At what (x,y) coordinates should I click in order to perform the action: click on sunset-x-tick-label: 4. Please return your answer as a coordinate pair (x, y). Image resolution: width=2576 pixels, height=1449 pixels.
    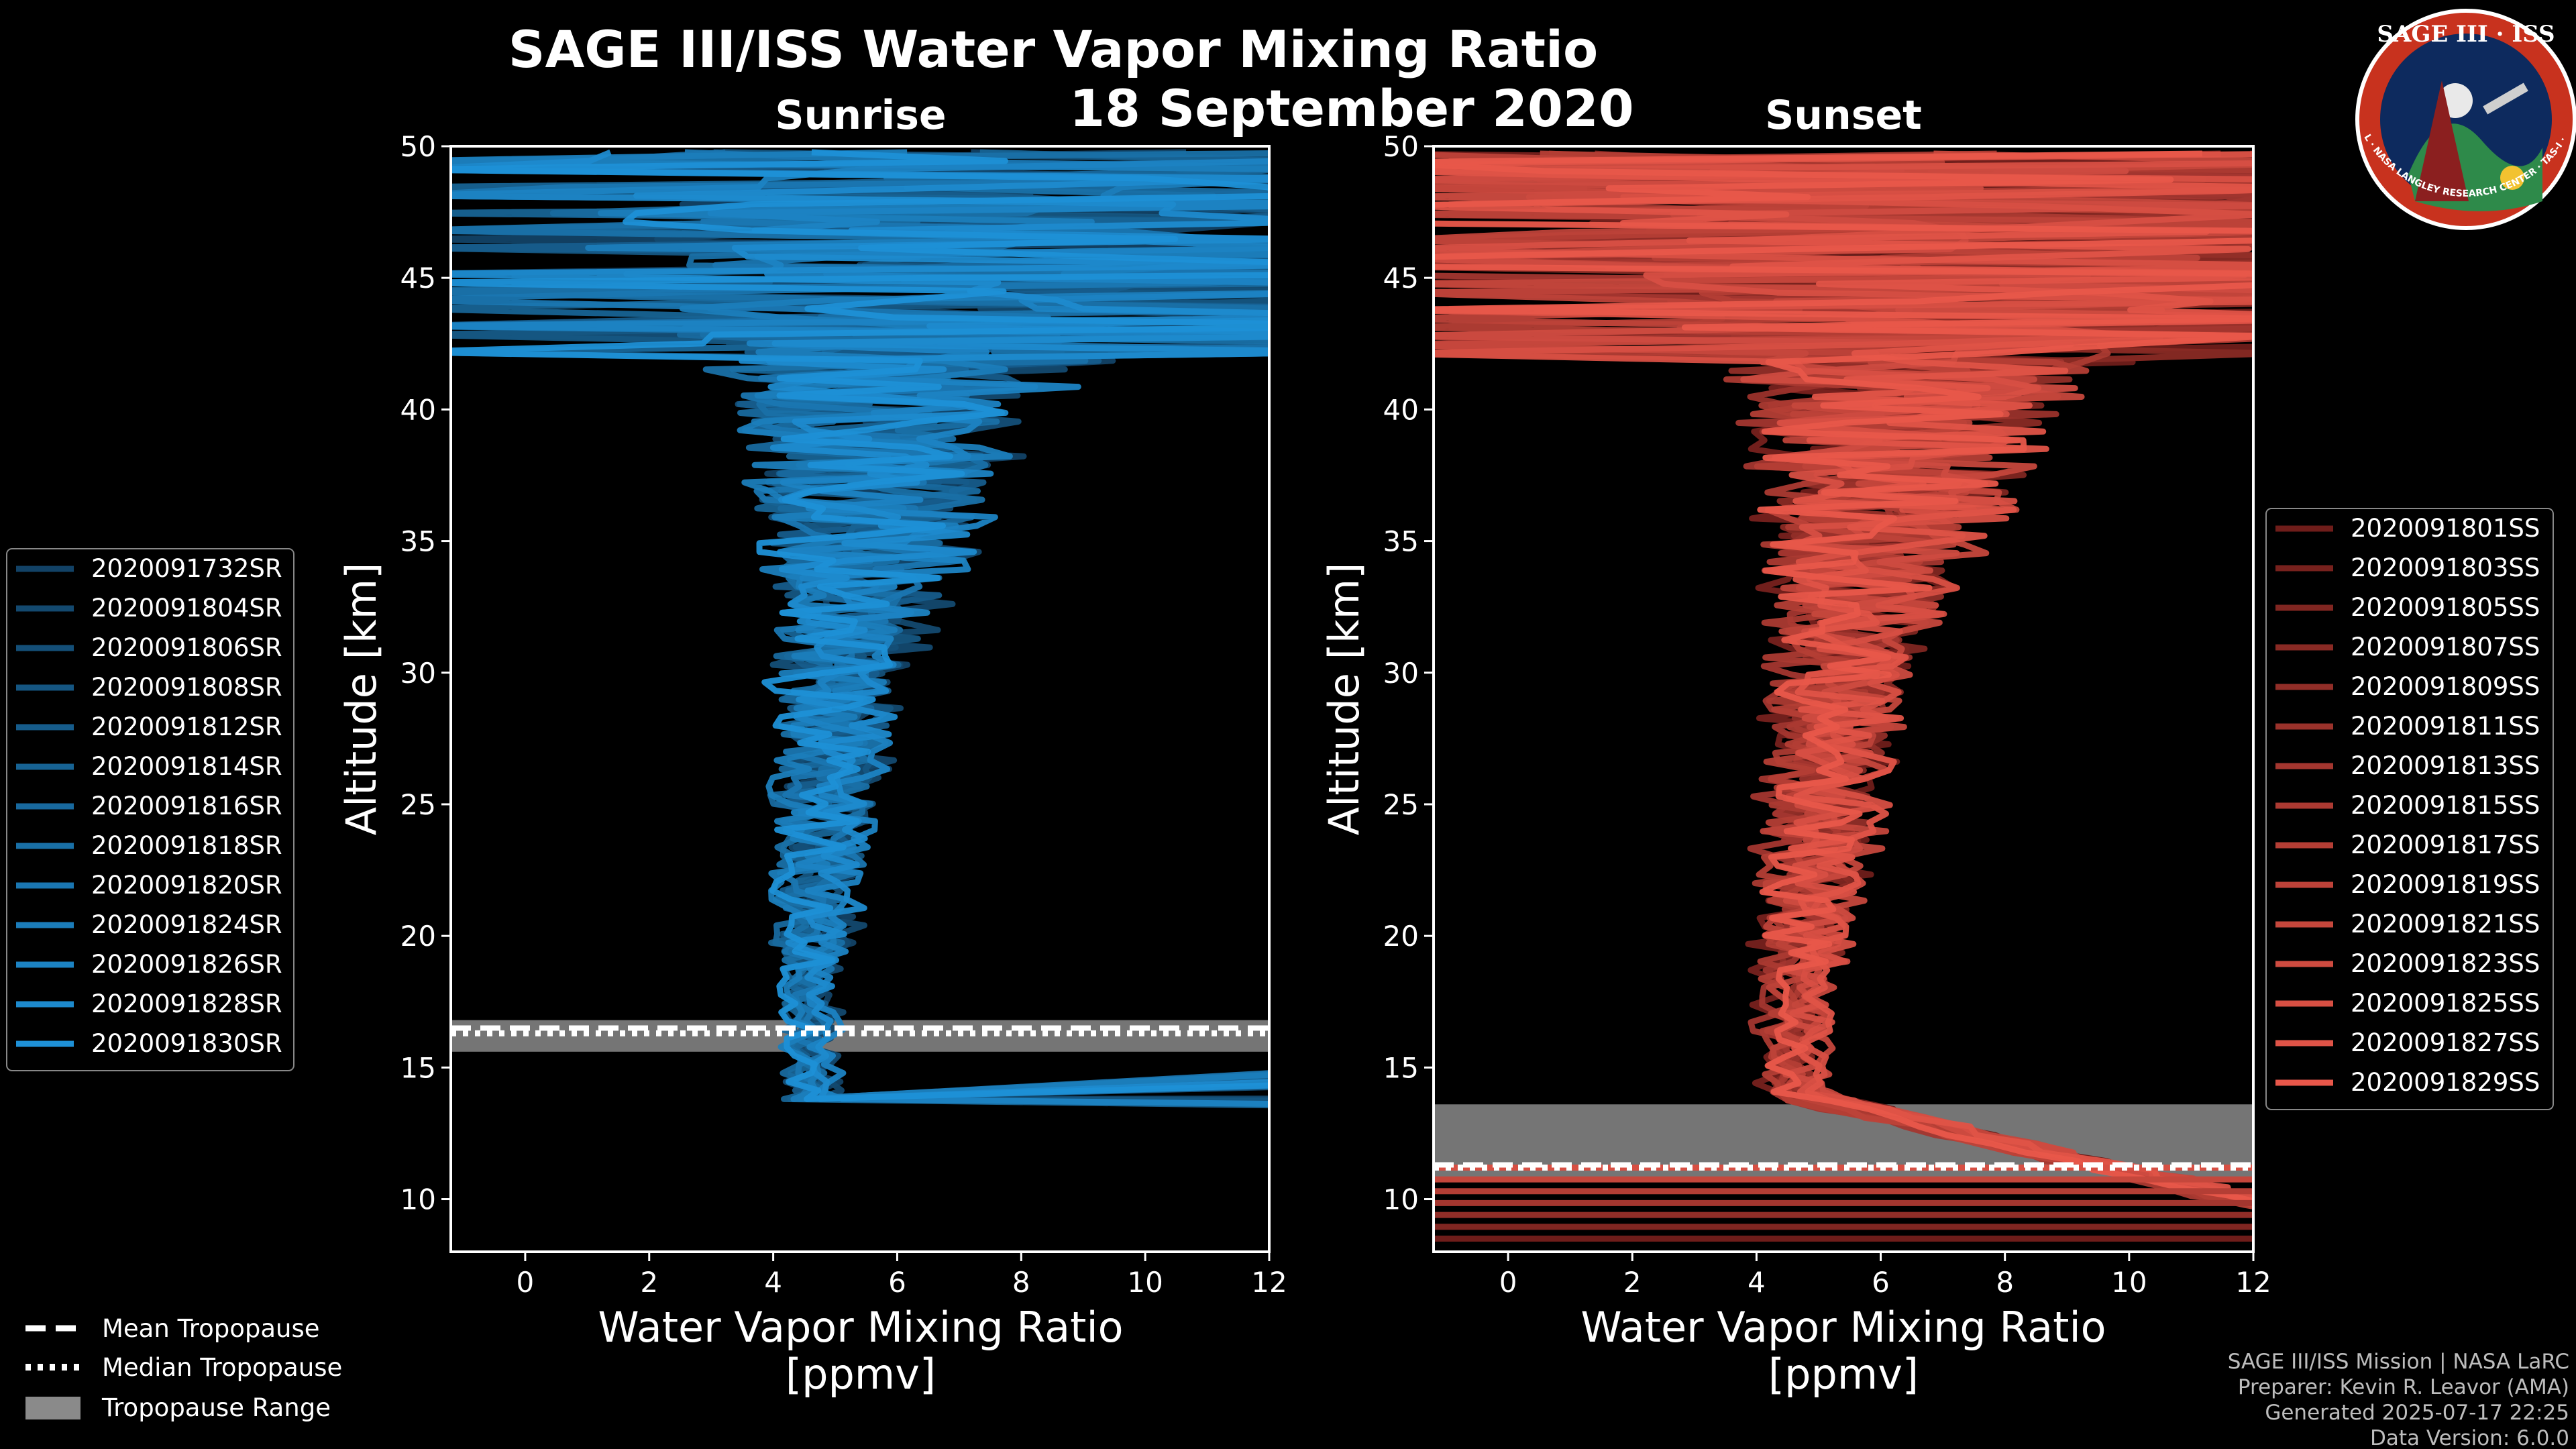
    Looking at the image, I should click on (1757, 1282).